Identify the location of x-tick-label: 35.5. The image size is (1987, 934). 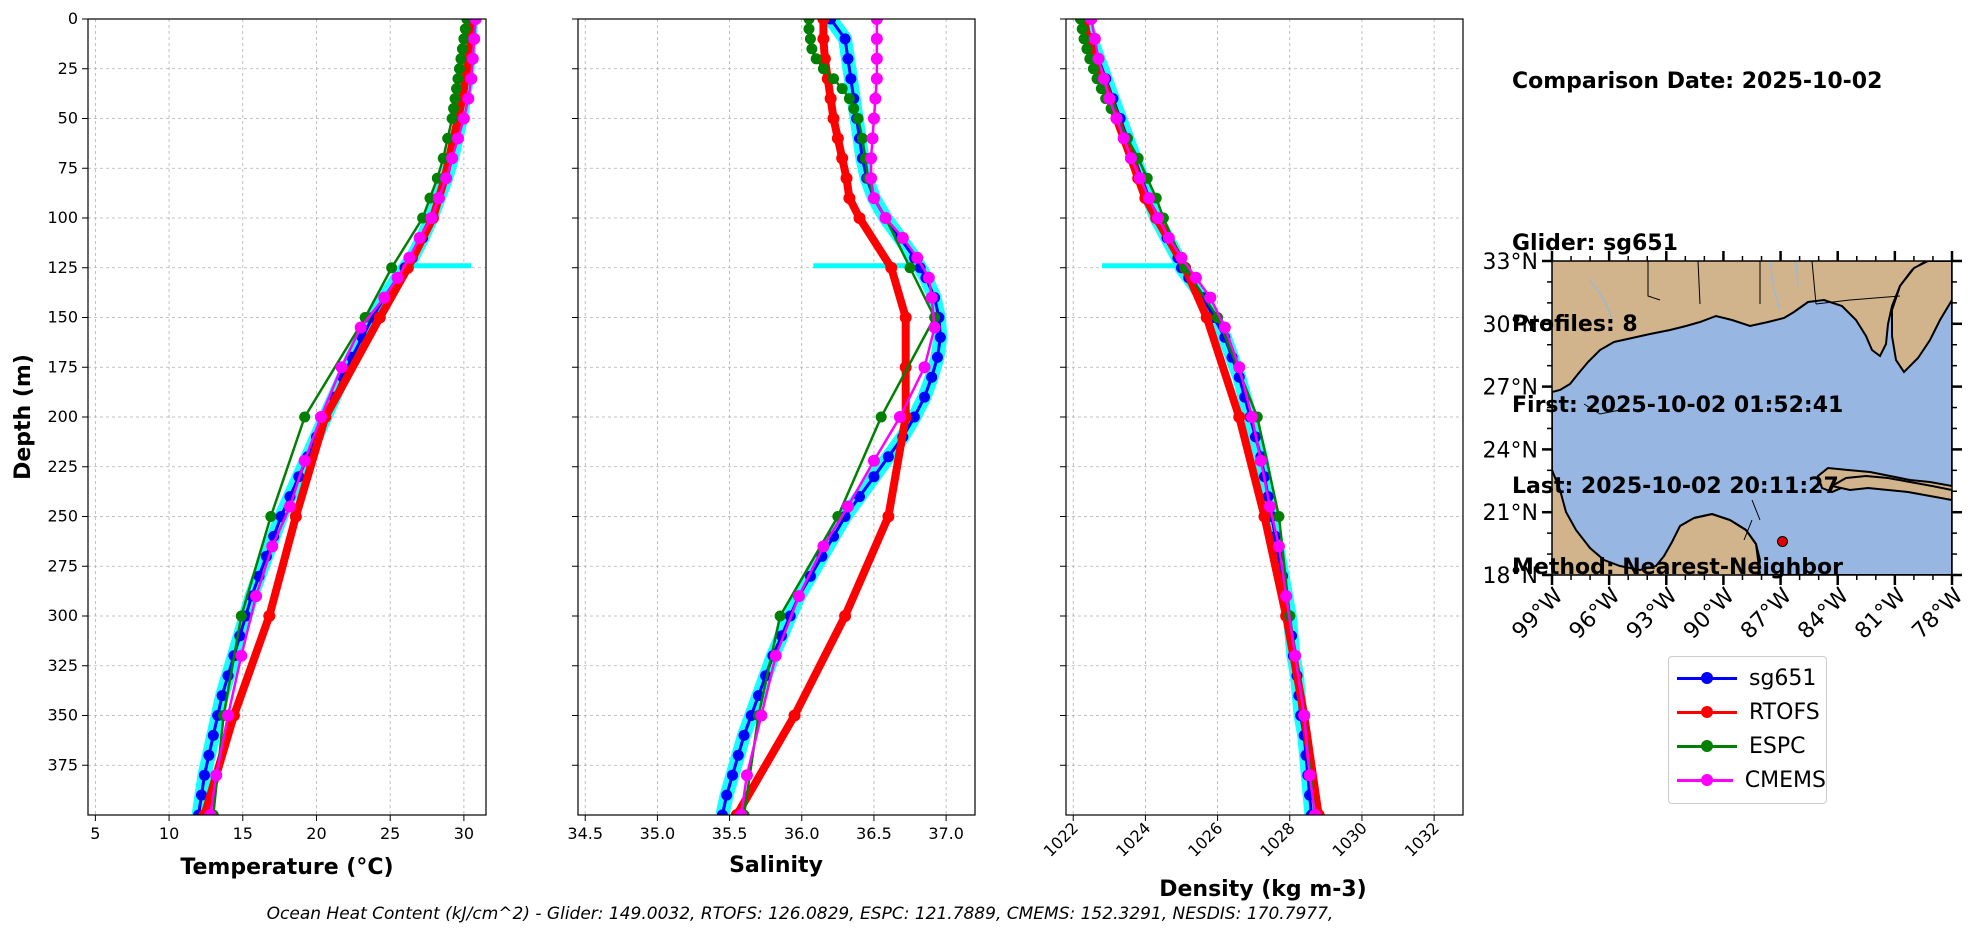
(730, 833).